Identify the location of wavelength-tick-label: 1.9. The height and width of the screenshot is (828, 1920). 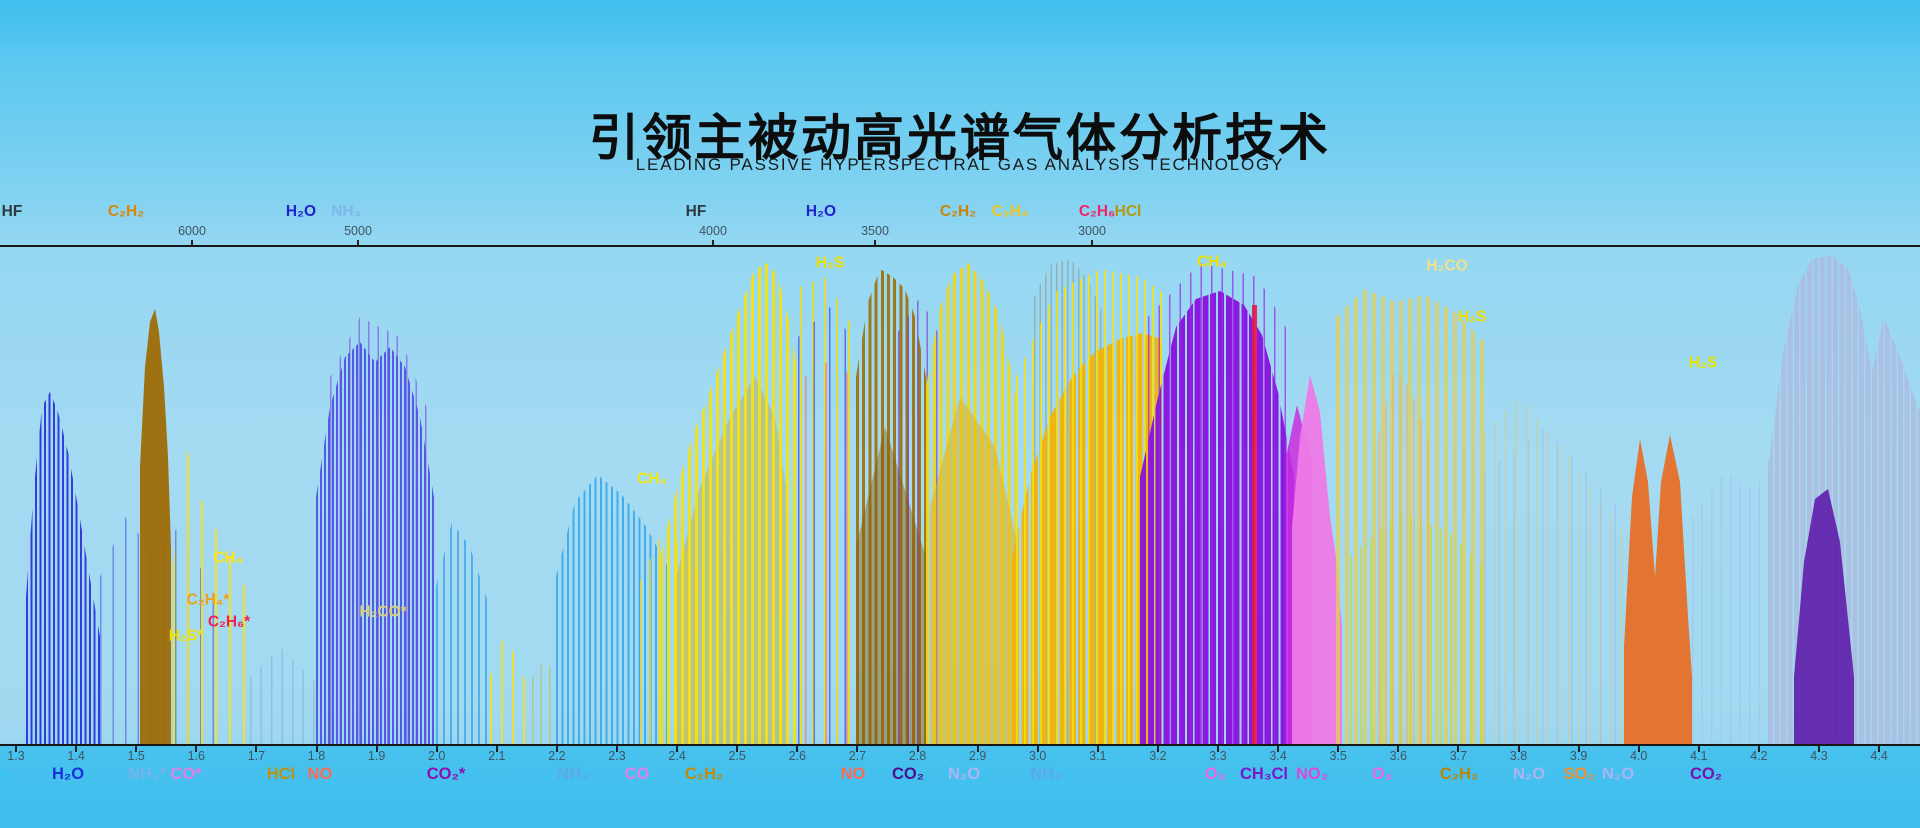
(376, 756).